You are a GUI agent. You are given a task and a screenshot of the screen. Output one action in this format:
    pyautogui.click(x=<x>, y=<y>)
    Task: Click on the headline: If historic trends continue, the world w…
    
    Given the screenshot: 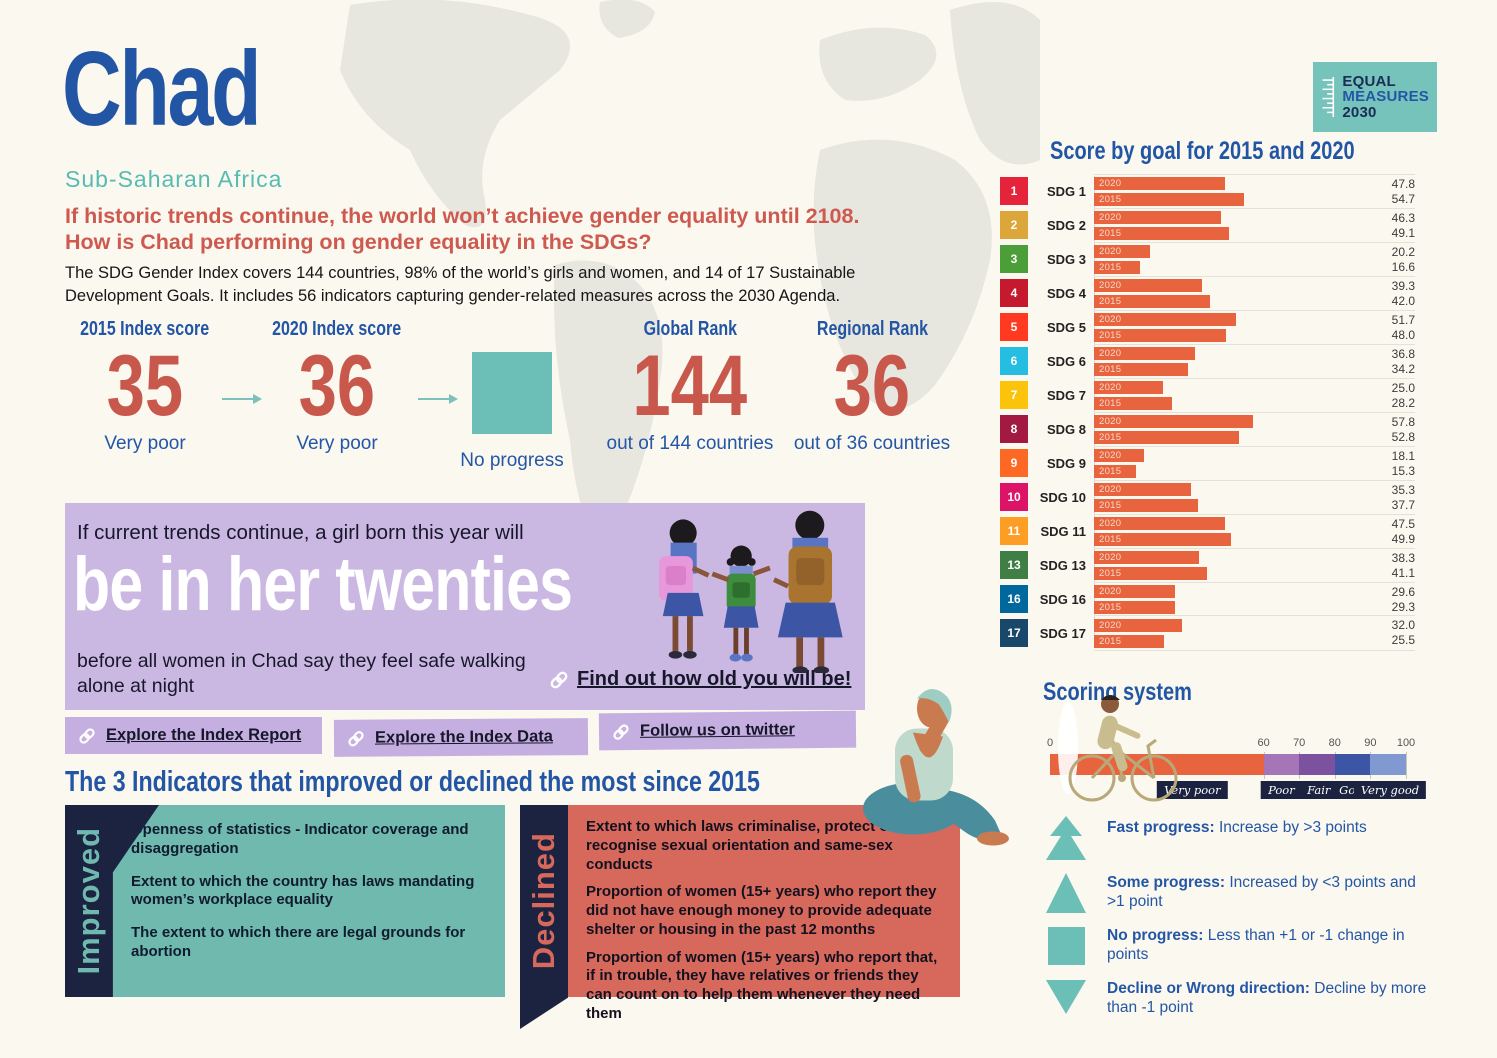 What is the action you would take?
    pyautogui.click(x=515, y=229)
    